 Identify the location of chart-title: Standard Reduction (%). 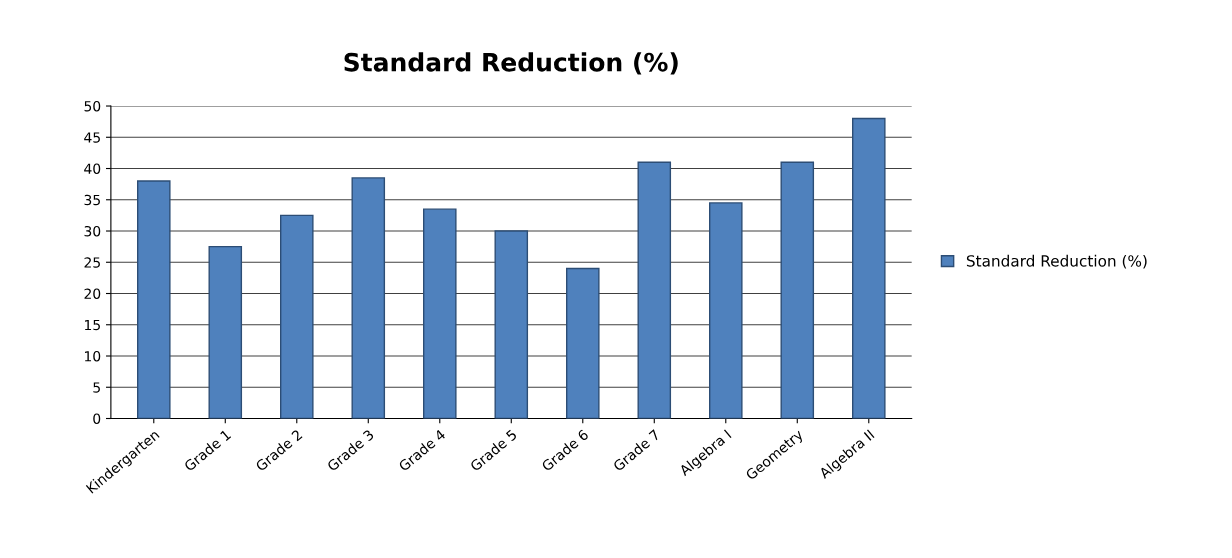
(511, 63).